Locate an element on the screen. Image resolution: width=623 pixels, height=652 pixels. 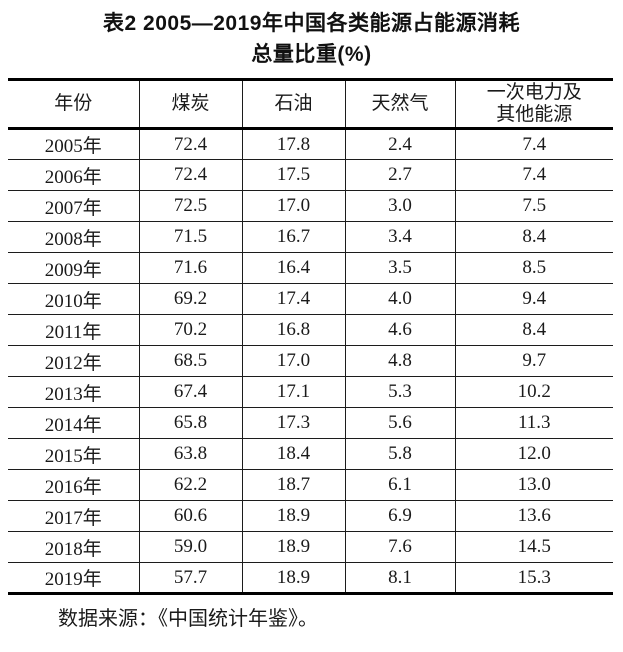
table-row: 2014年 65.8 17.3 5.6 11.3 is located at coordinates (310, 423).